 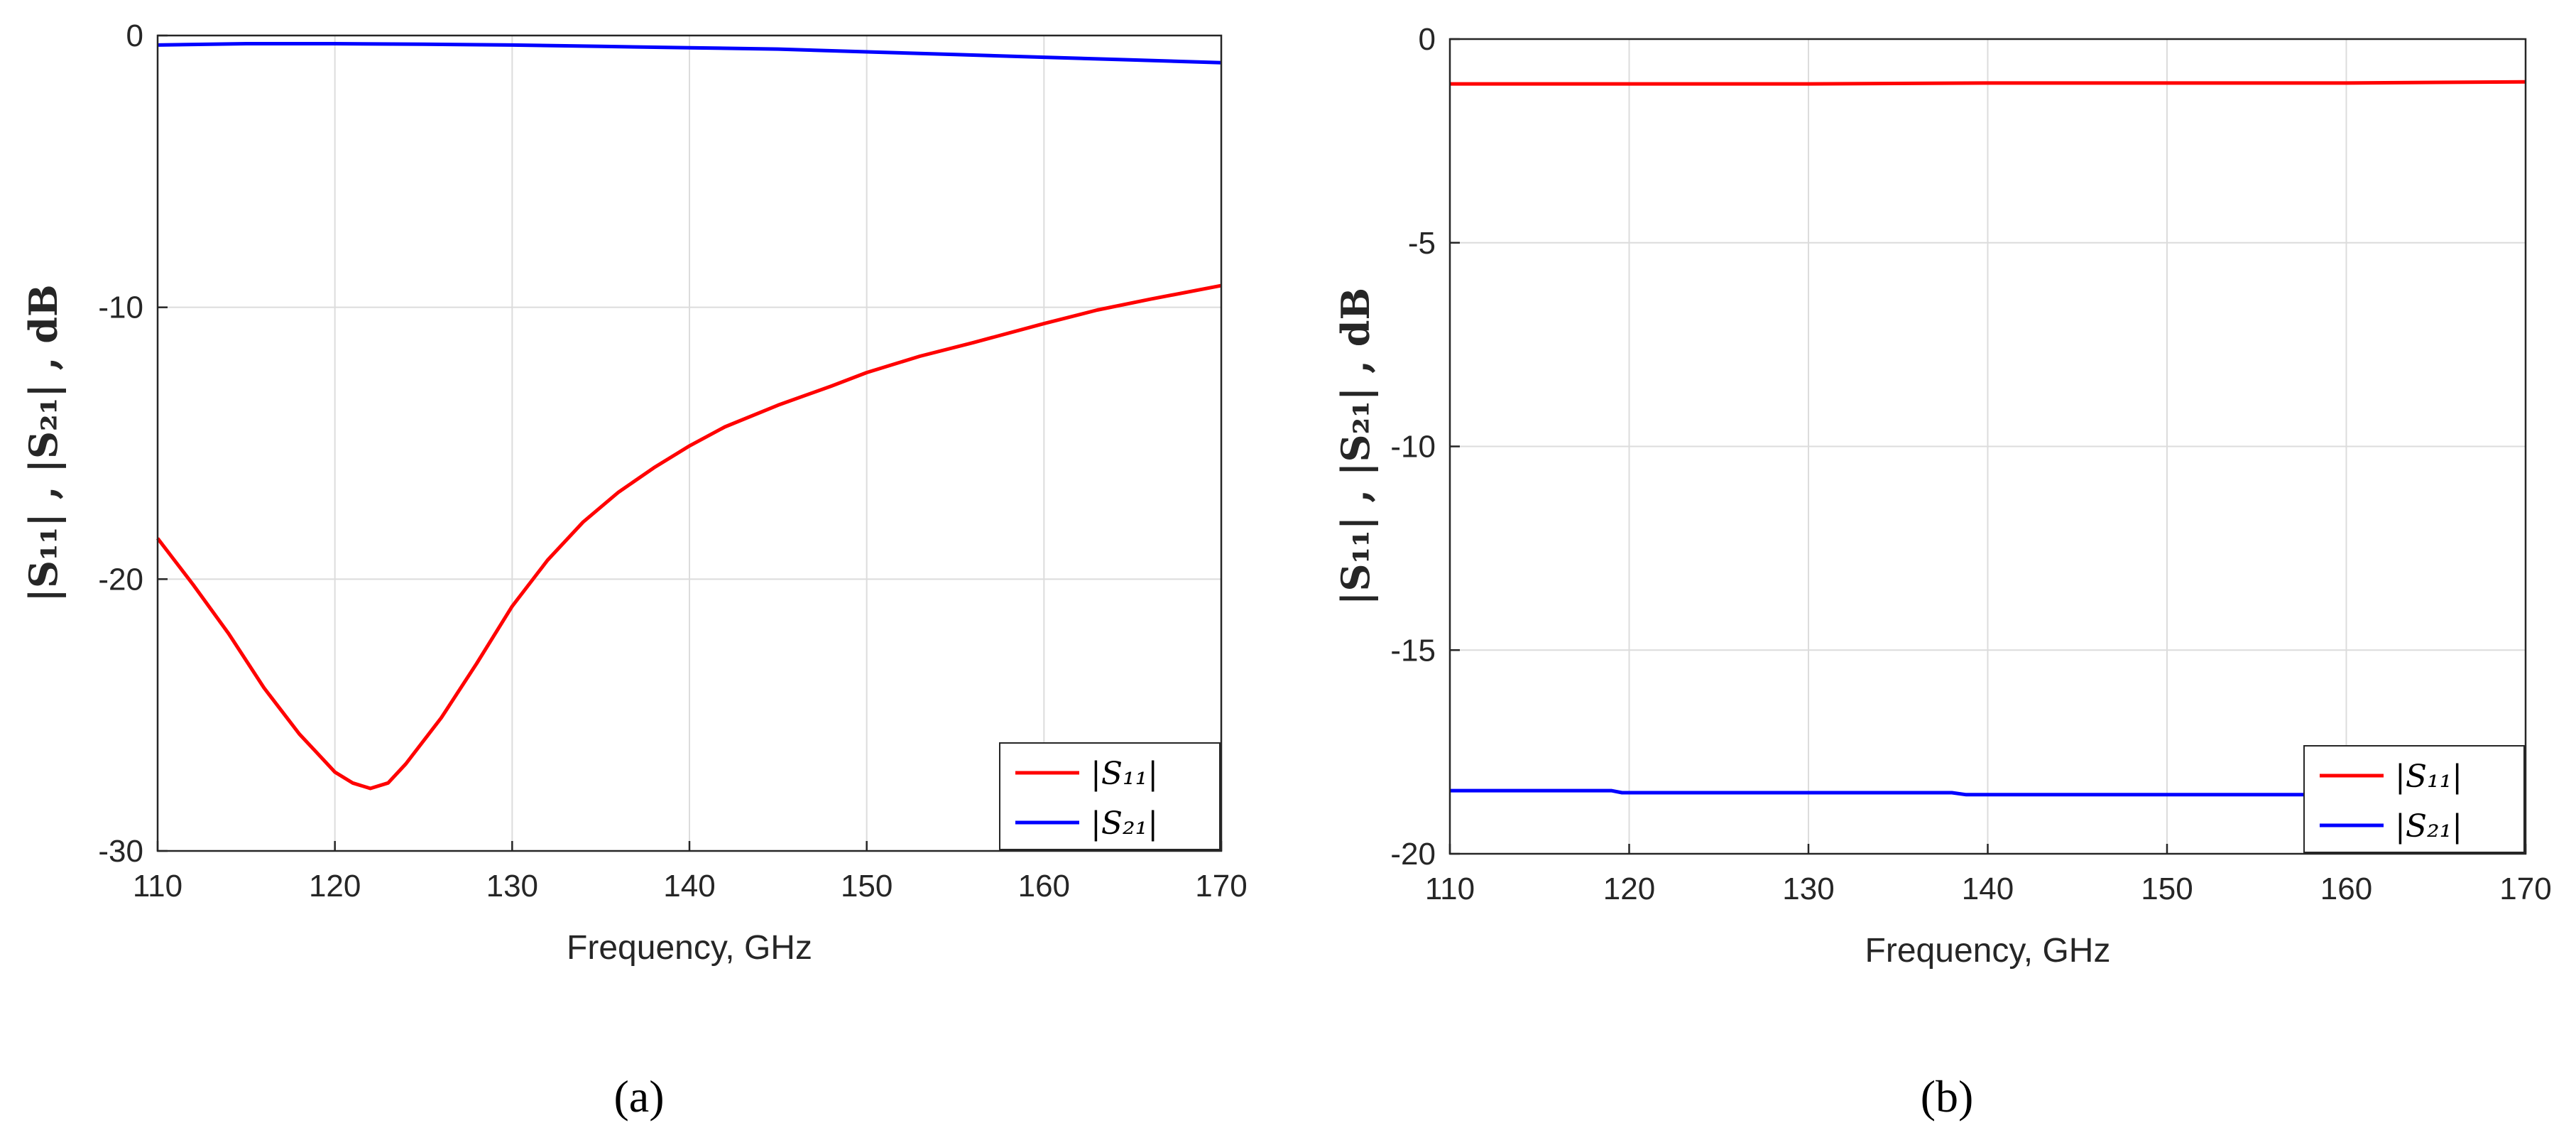 I want to click on panel-label: (a), so click(x=638, y=1096).